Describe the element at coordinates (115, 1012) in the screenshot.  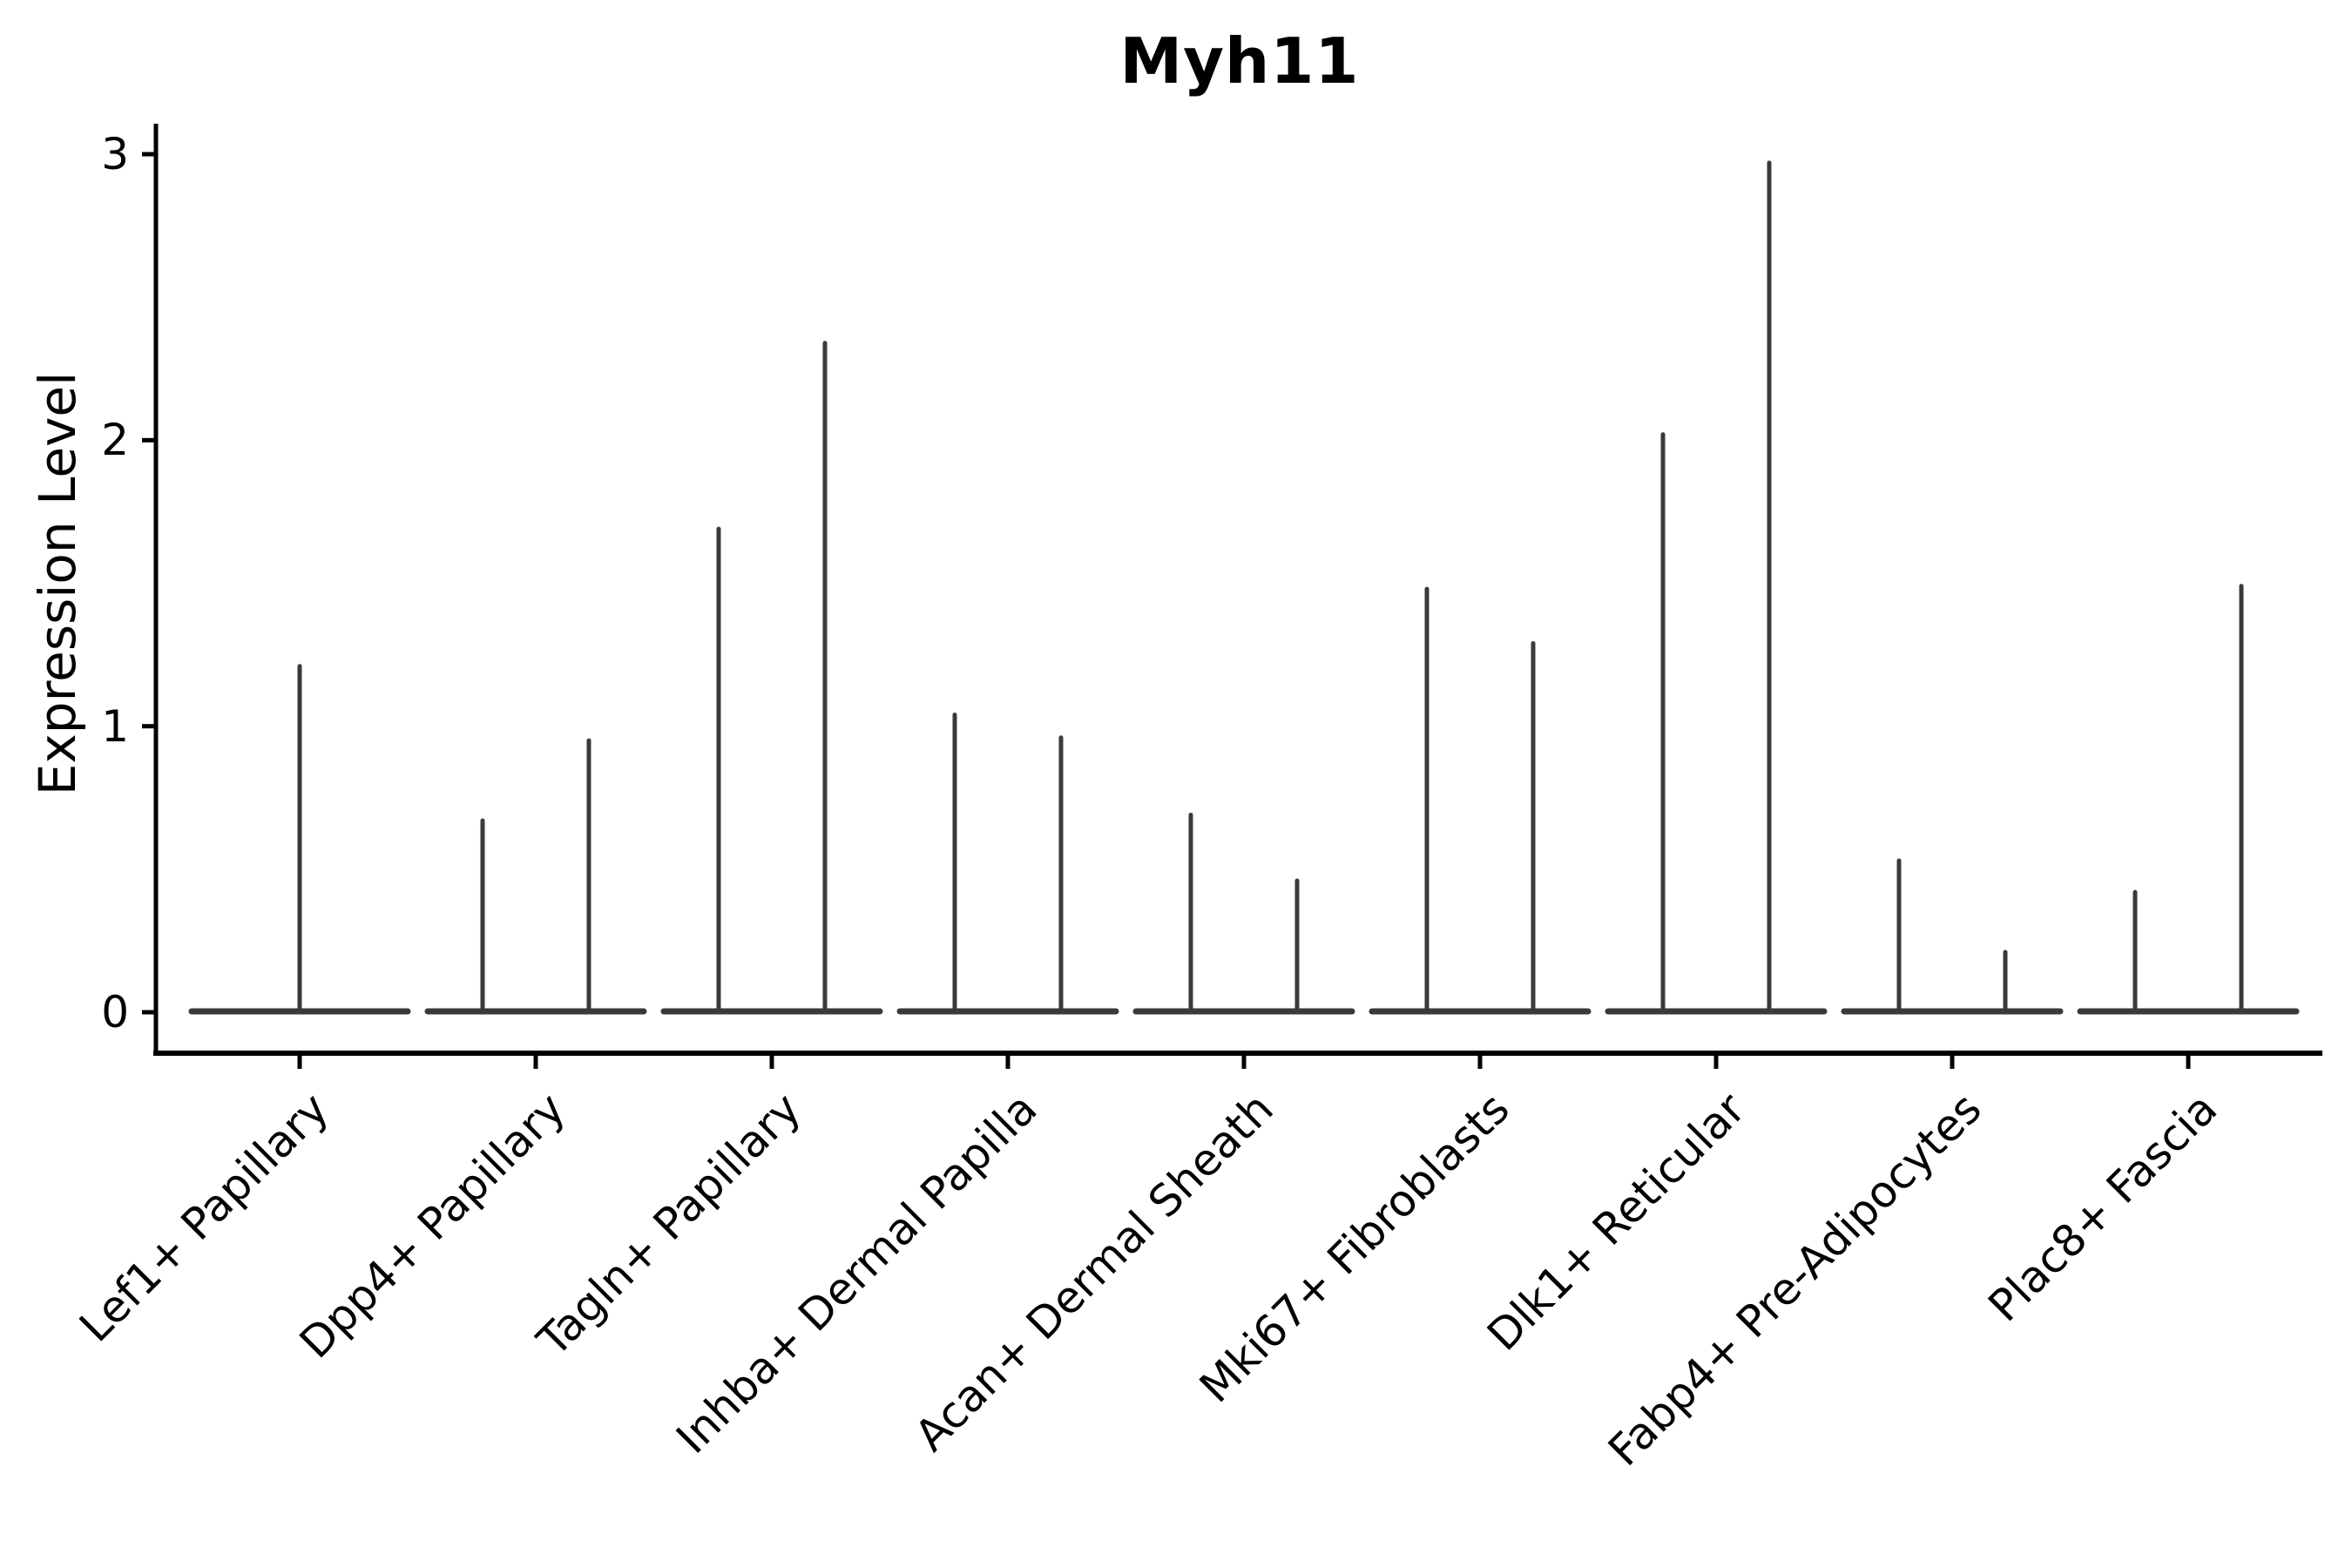
I see `y-tick-label: 0` at that location.